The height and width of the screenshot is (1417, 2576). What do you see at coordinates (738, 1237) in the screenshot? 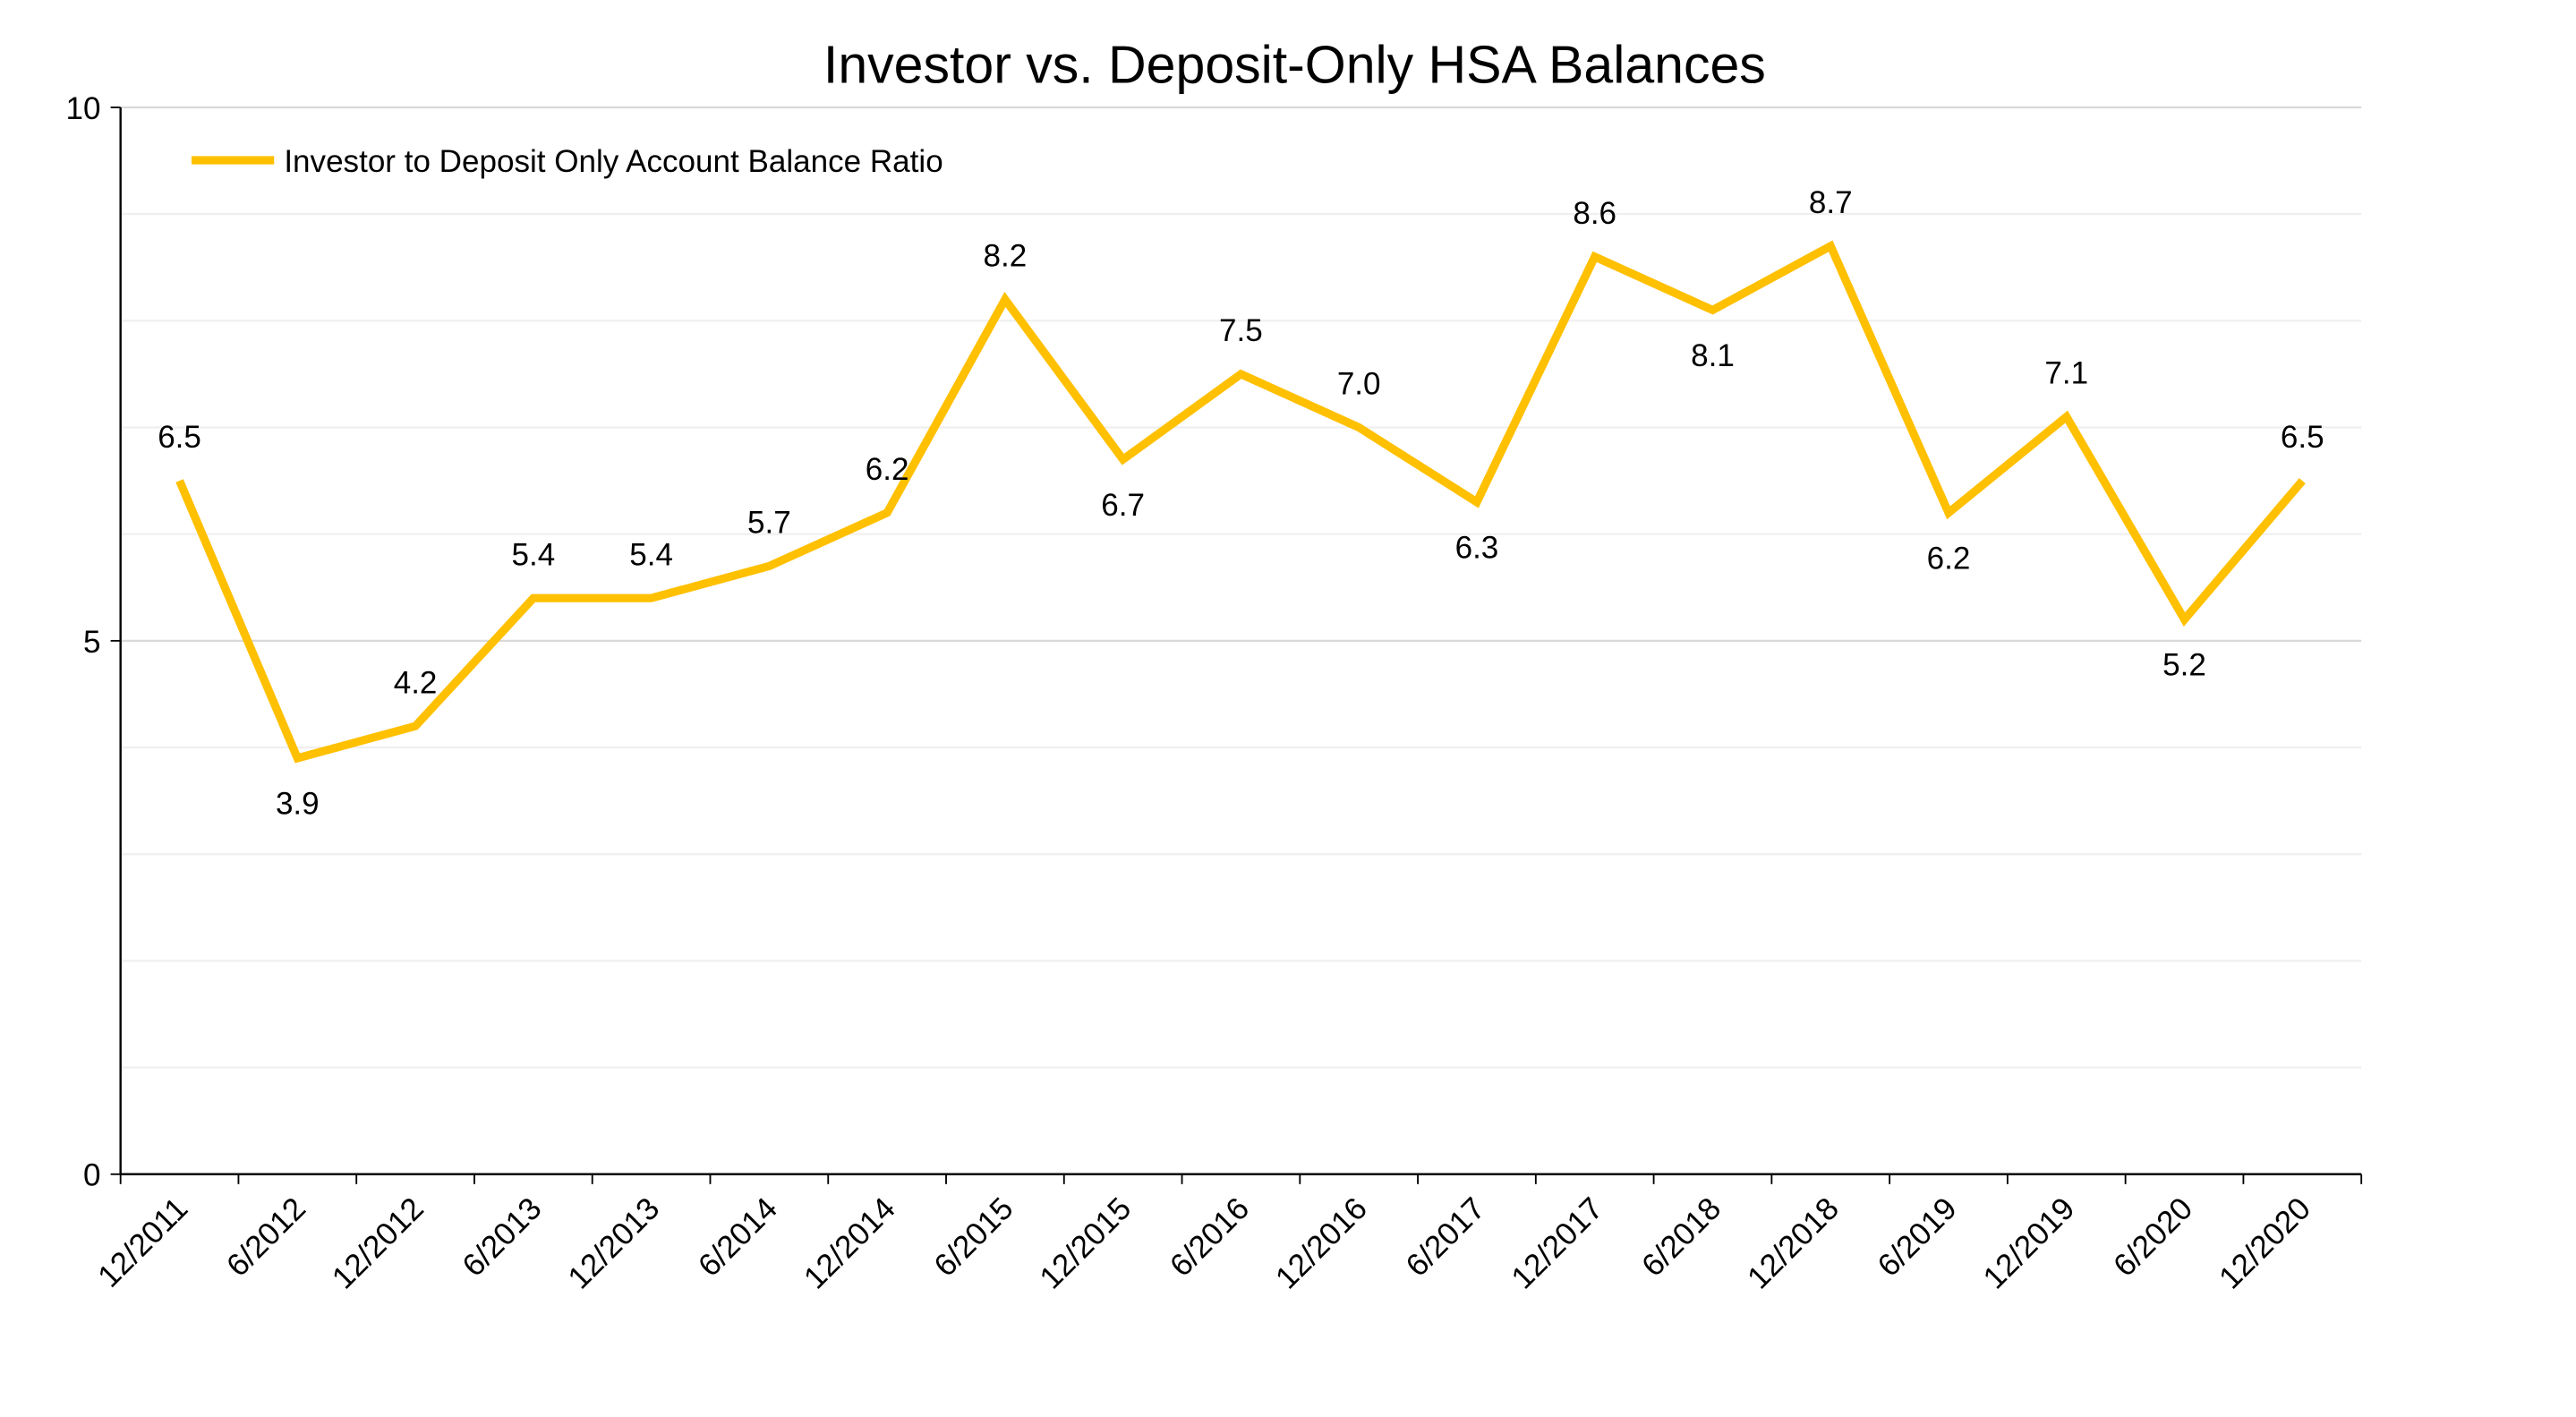
I see `x-tick-label: 6/2014` at bounding box center [738, 1237].